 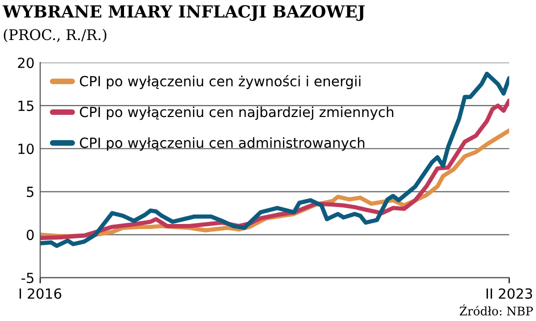 What do you see at coordinates (30, 192) in the screenshot?
I see `y-tick-label: 5` at bounding box center [30, 192].